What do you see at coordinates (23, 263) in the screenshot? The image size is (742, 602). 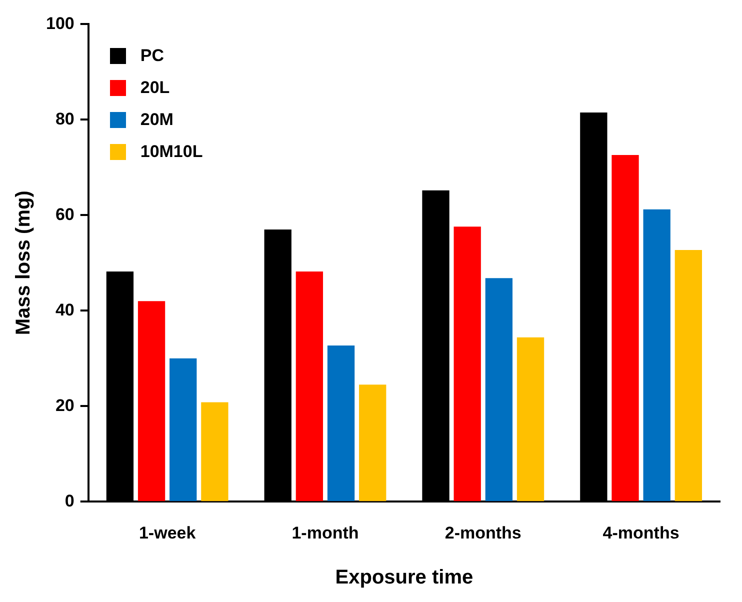 I see `y-axis-title: Mass loss (mg)` at bounding box center [23, 263].